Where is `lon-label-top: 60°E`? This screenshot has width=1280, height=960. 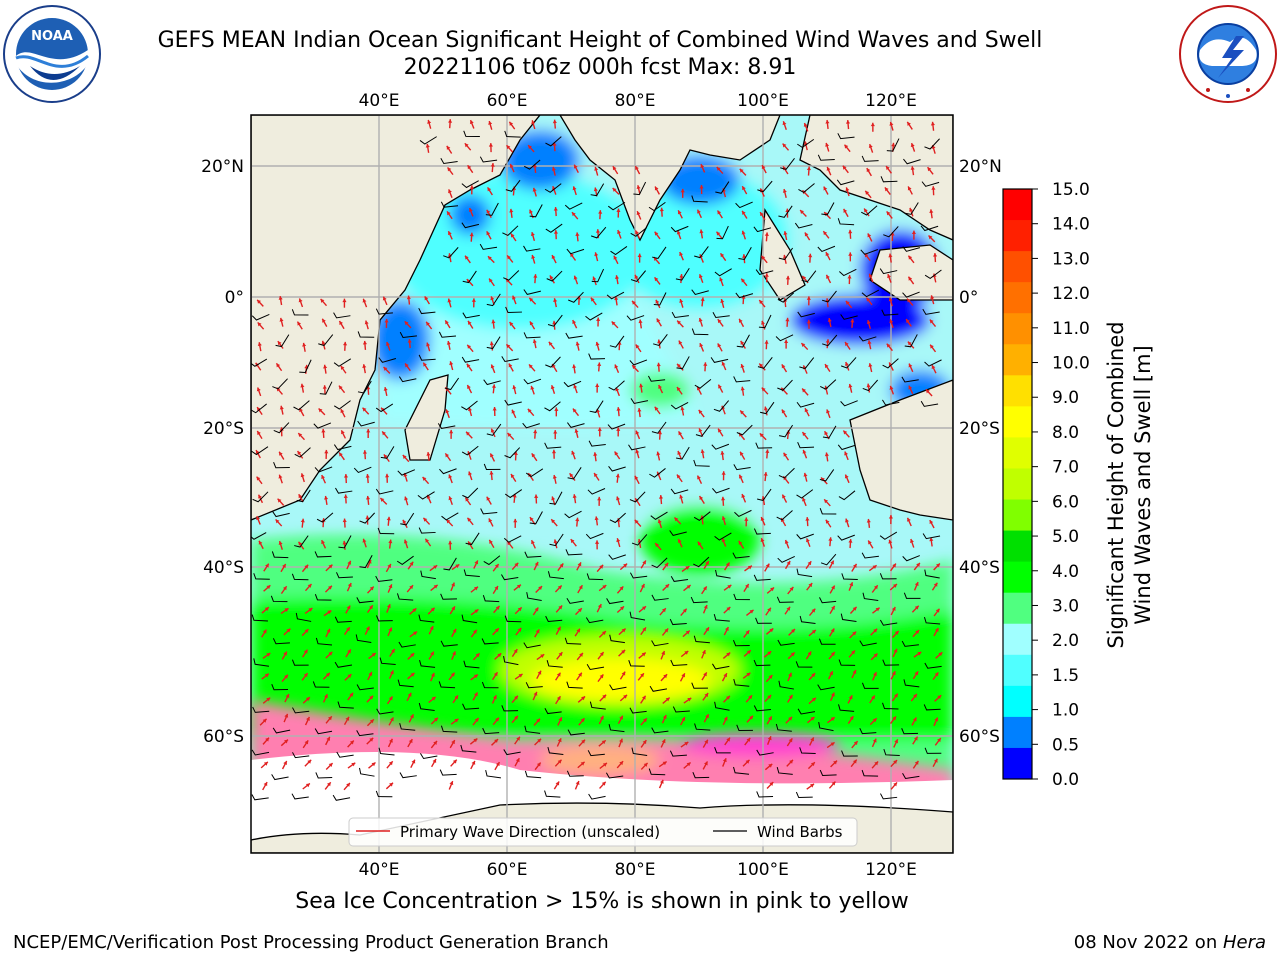
lon-label-top: 60°E is located at coordinates (507, 101).